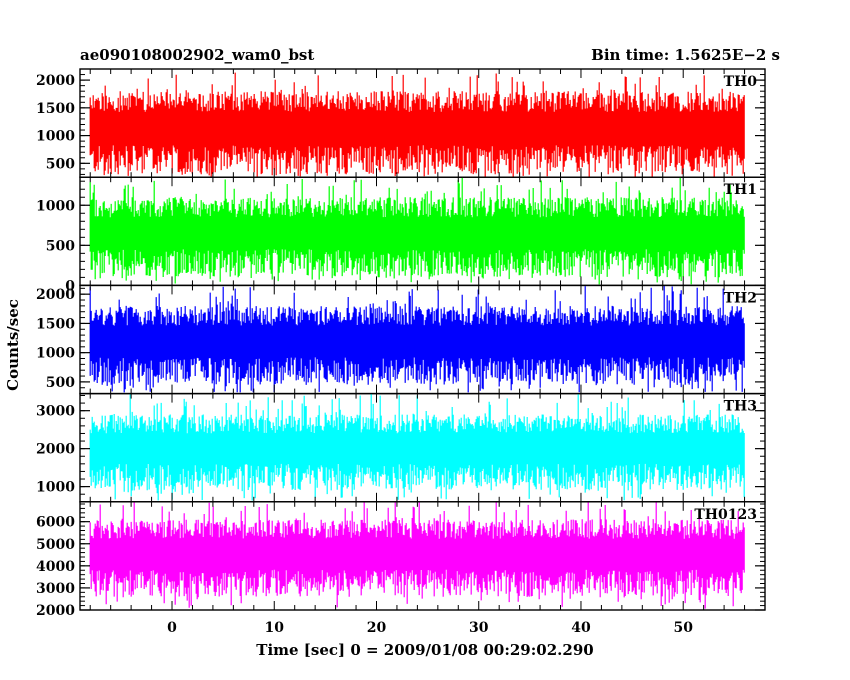  I want to click on panel-th1: 0 500 1000 TH1, so click(401, 235).